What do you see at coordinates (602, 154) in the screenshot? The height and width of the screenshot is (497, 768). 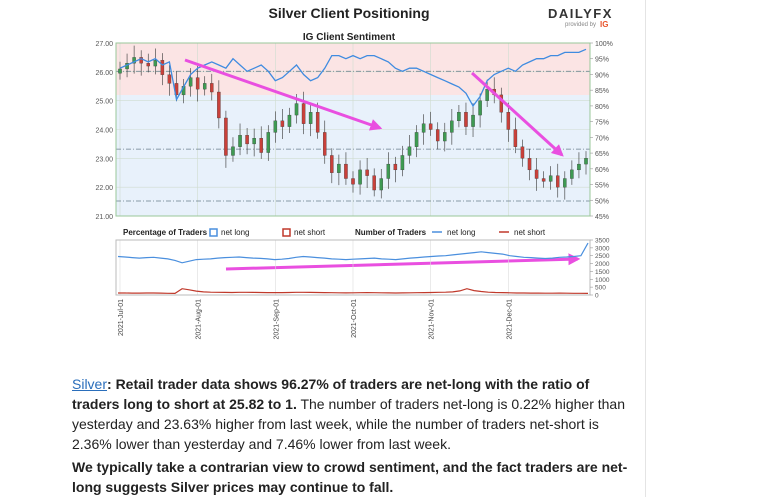 I see `percent-tick-label: 65%` at bounding box center [602, 154].